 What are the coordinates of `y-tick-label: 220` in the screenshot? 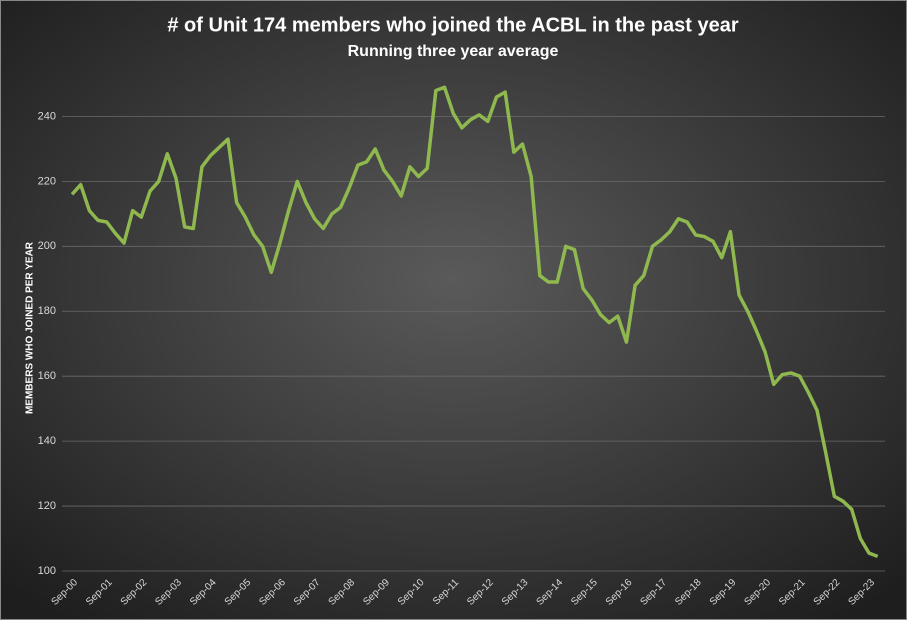 It's located at (47, 181).